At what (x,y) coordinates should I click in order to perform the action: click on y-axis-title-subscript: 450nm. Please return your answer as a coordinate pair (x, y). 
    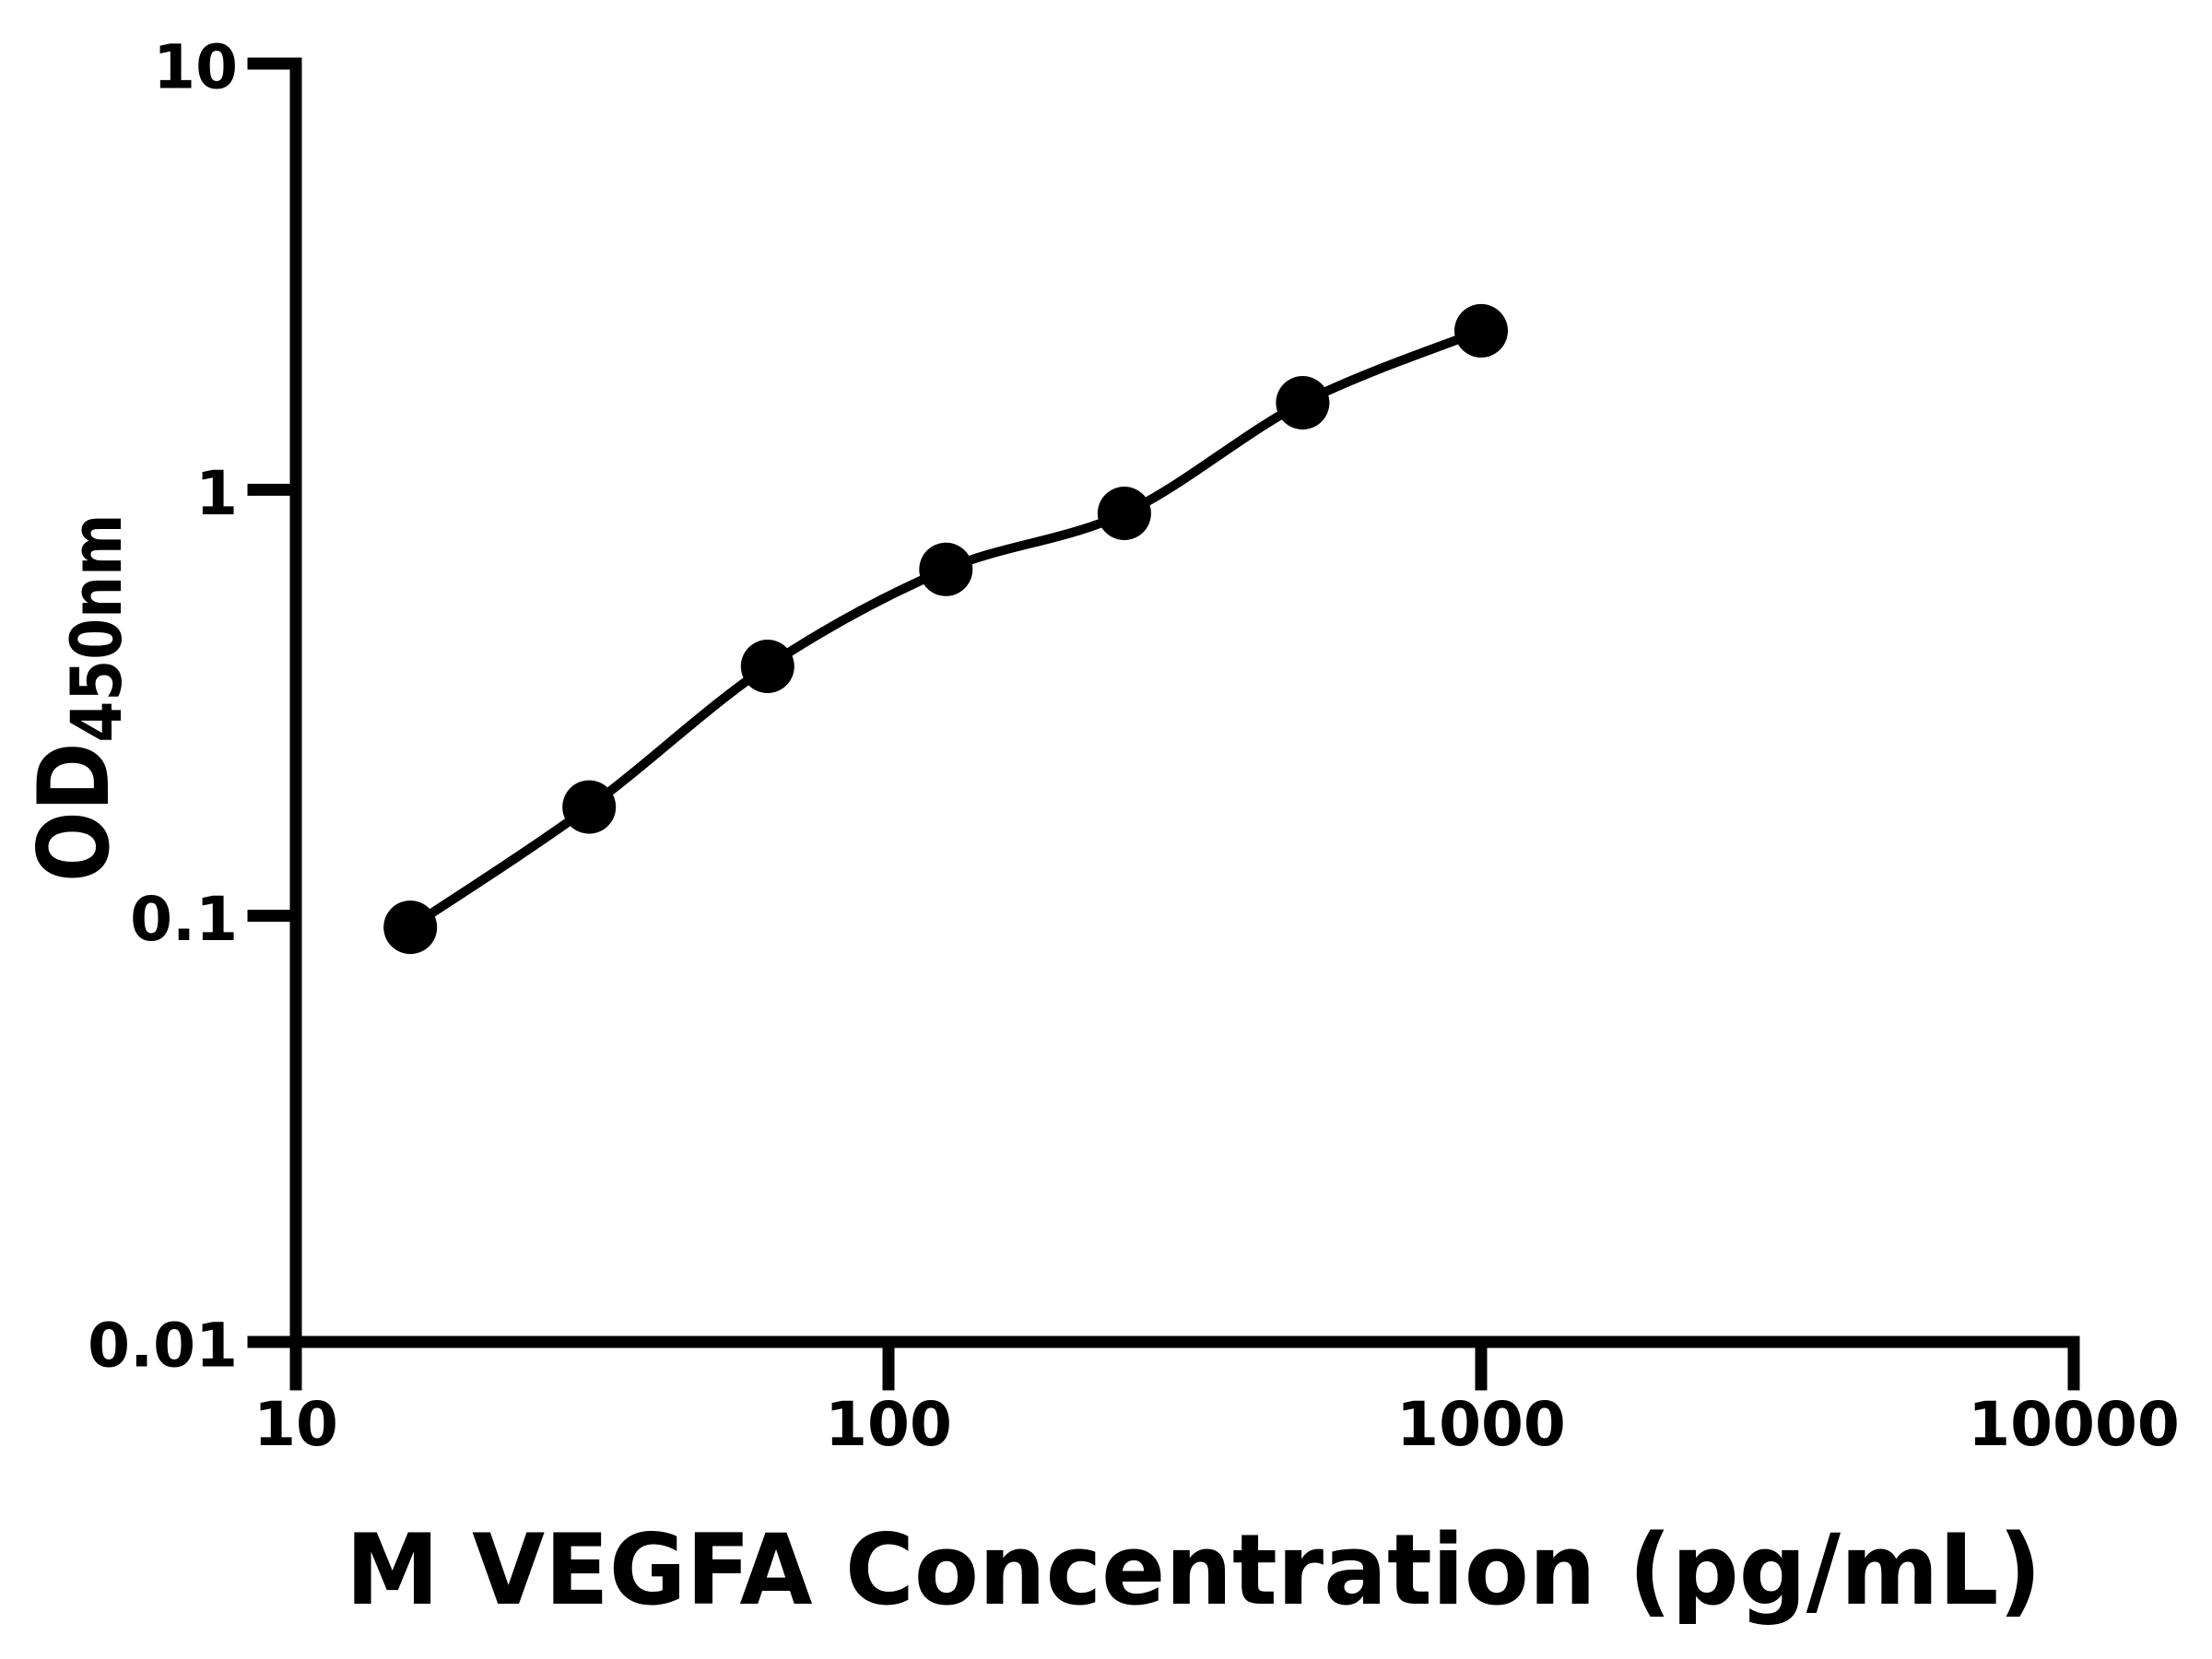
    Looking at the image, I should click on (96, 628).